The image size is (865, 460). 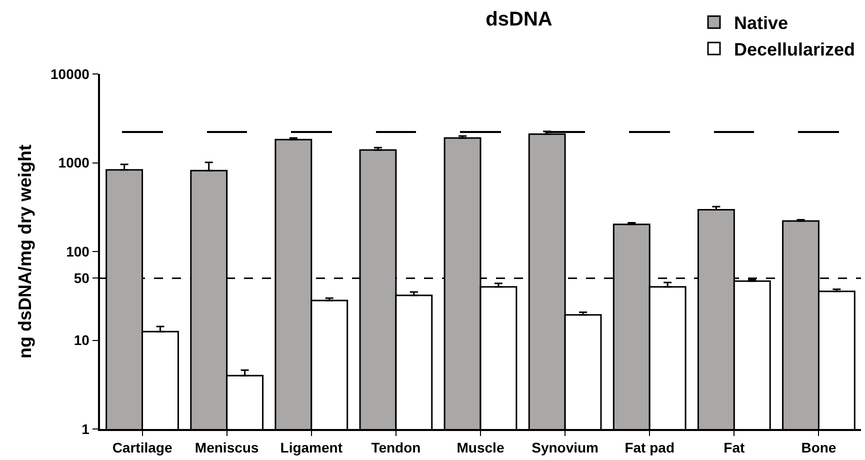 I want to click on y-tick-label: 100, so click(x=78, y=251).